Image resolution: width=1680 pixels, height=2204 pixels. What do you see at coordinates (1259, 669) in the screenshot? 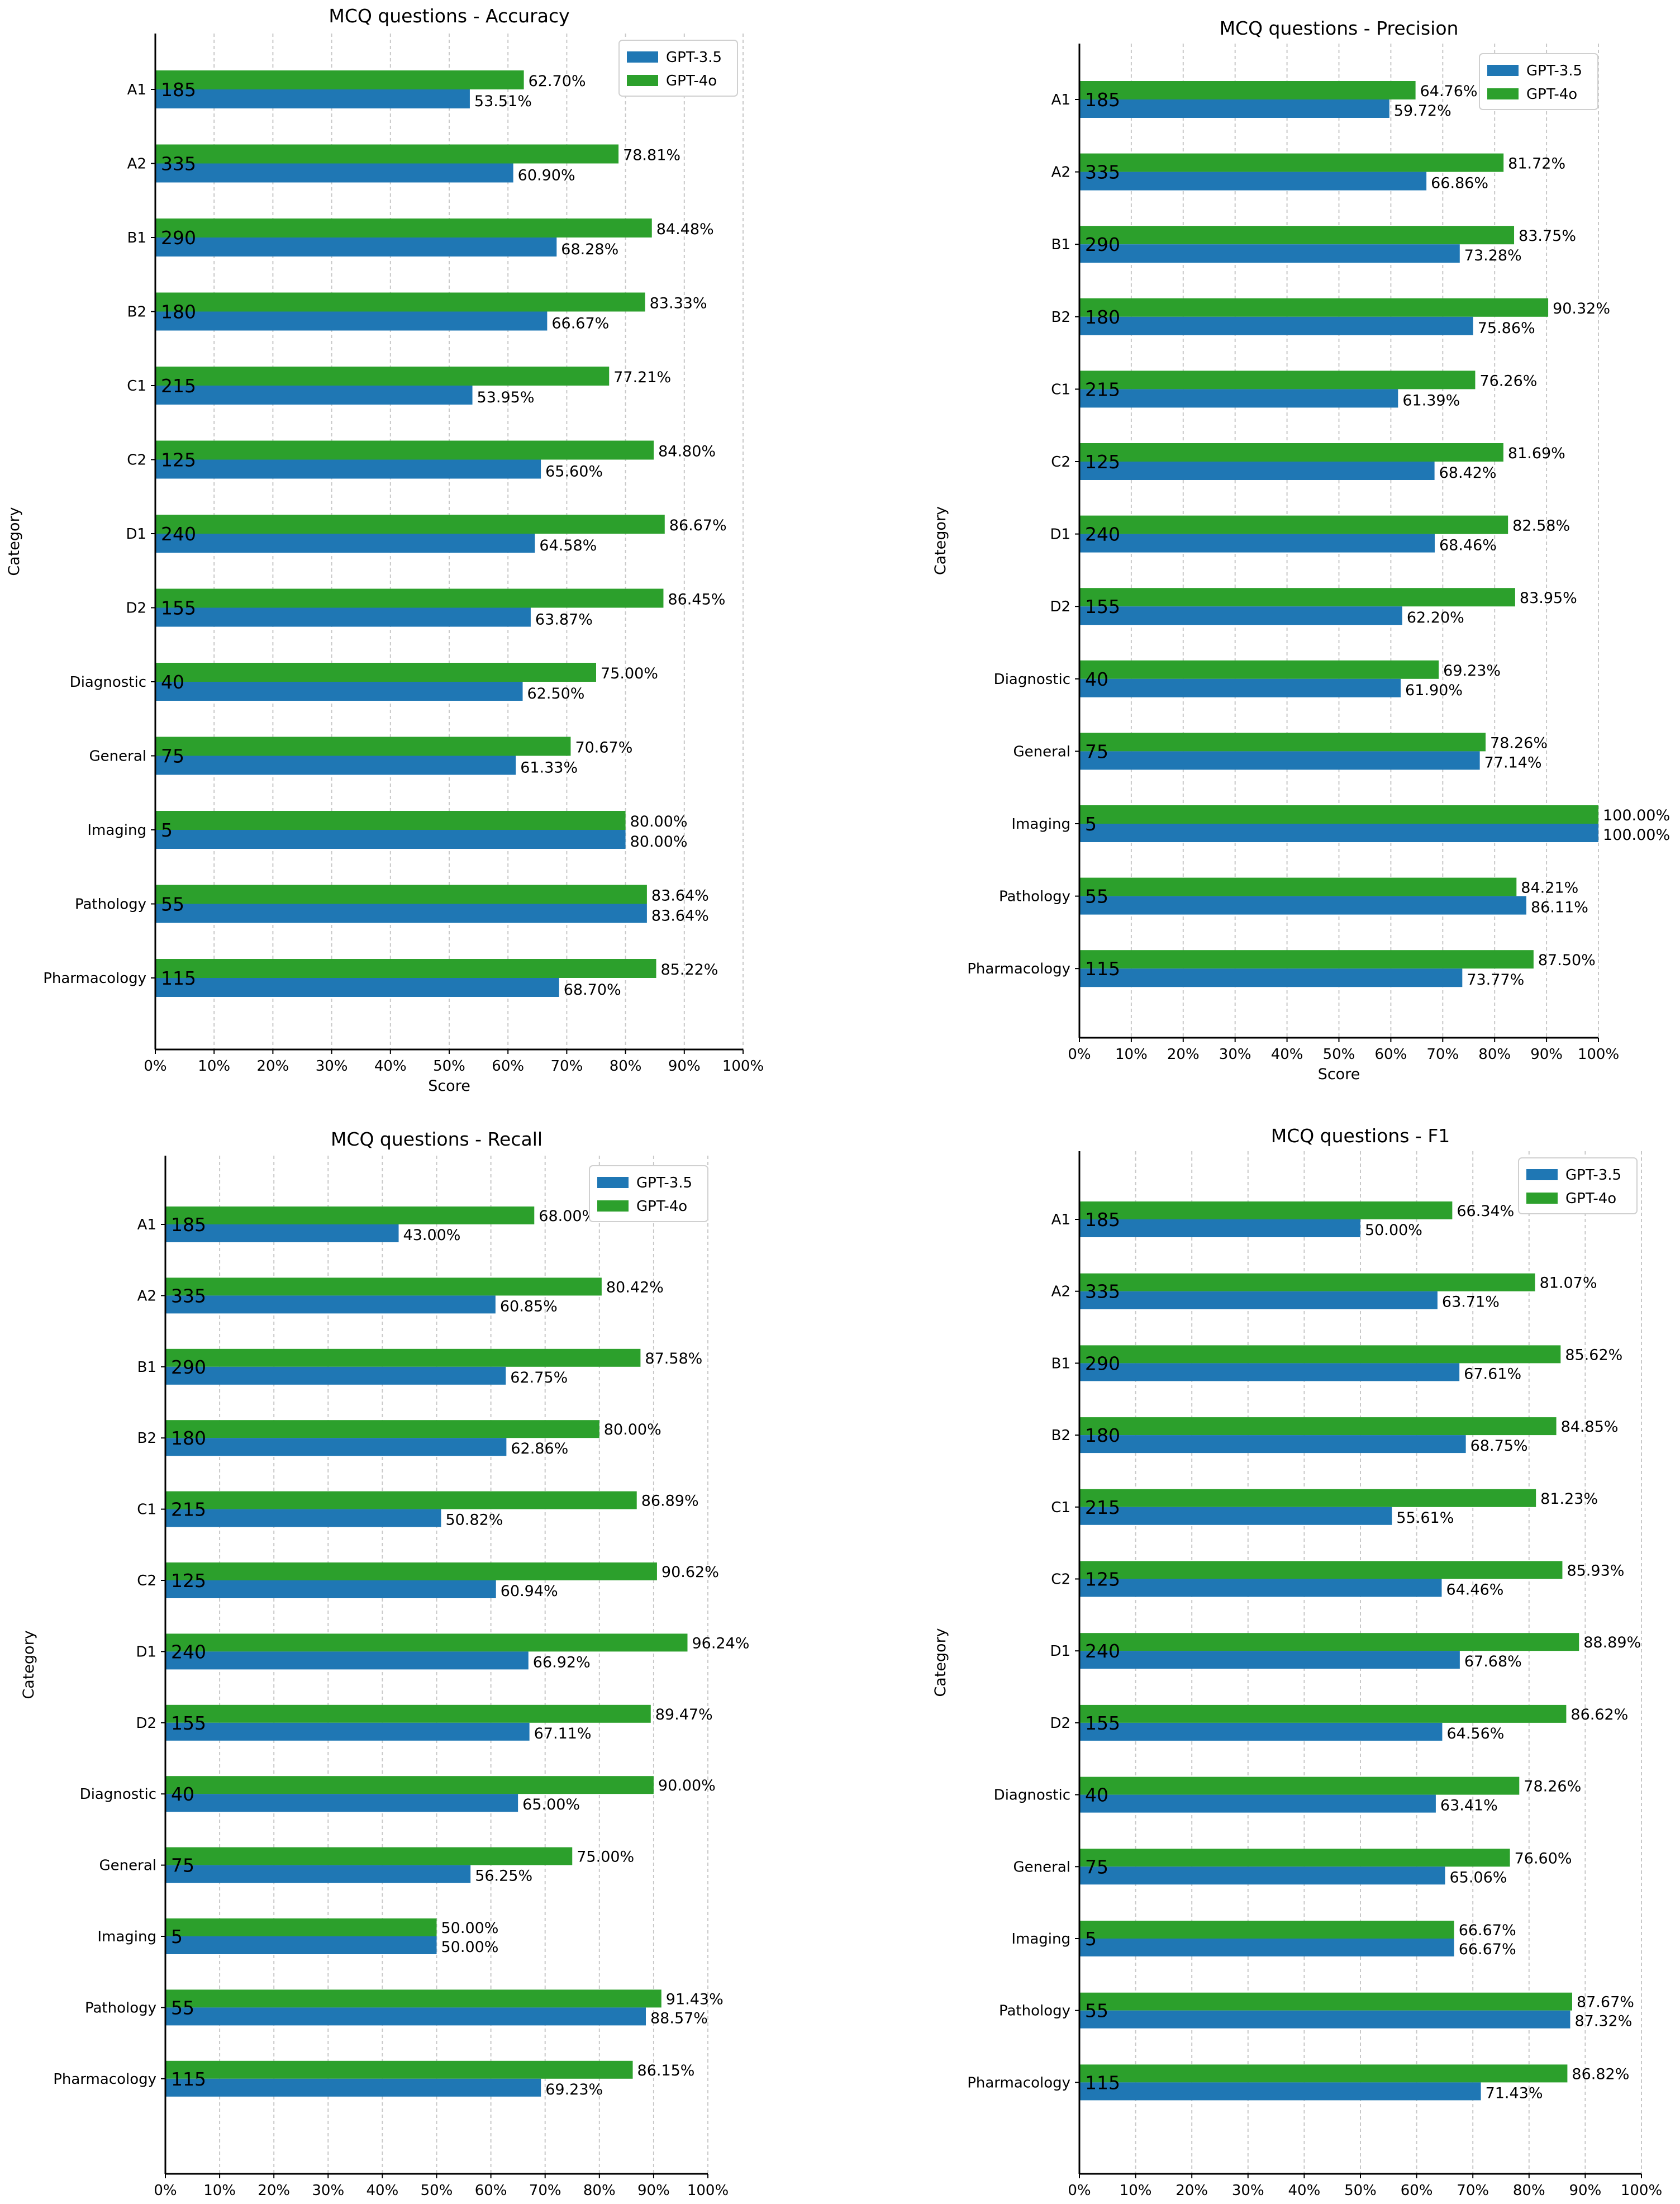
I see `bar-gpt4o-diagnostic` at bounding box center [1259, 669].